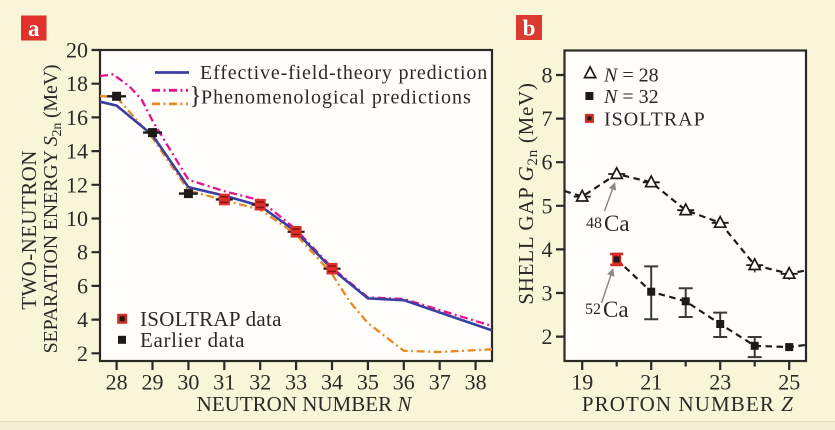  I want to click on svg-text: NEUTRON NUMBER N, so click(305, 404).